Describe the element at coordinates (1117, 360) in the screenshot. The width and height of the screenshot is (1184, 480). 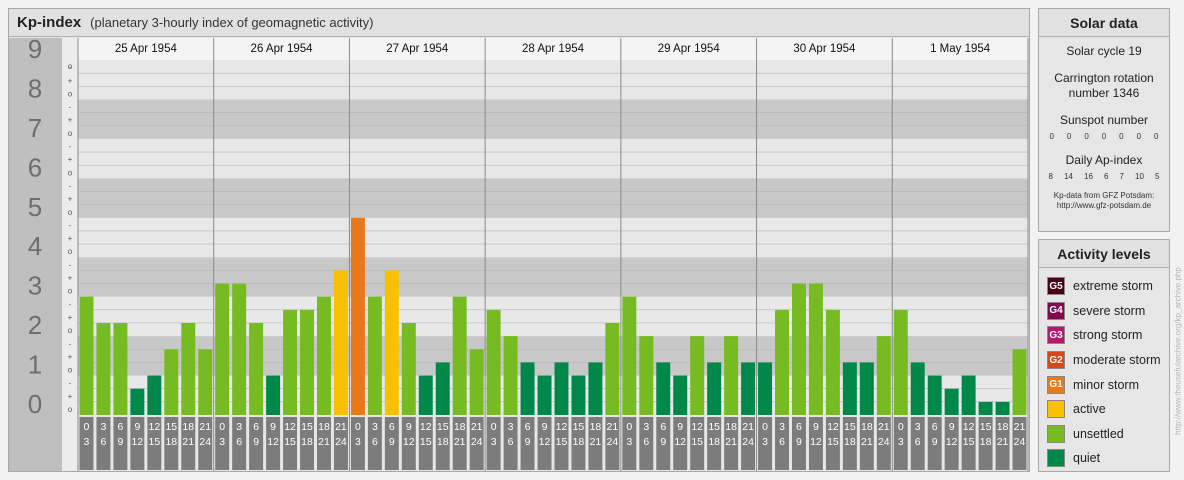
I see `level-label: moderate storm` at that location.